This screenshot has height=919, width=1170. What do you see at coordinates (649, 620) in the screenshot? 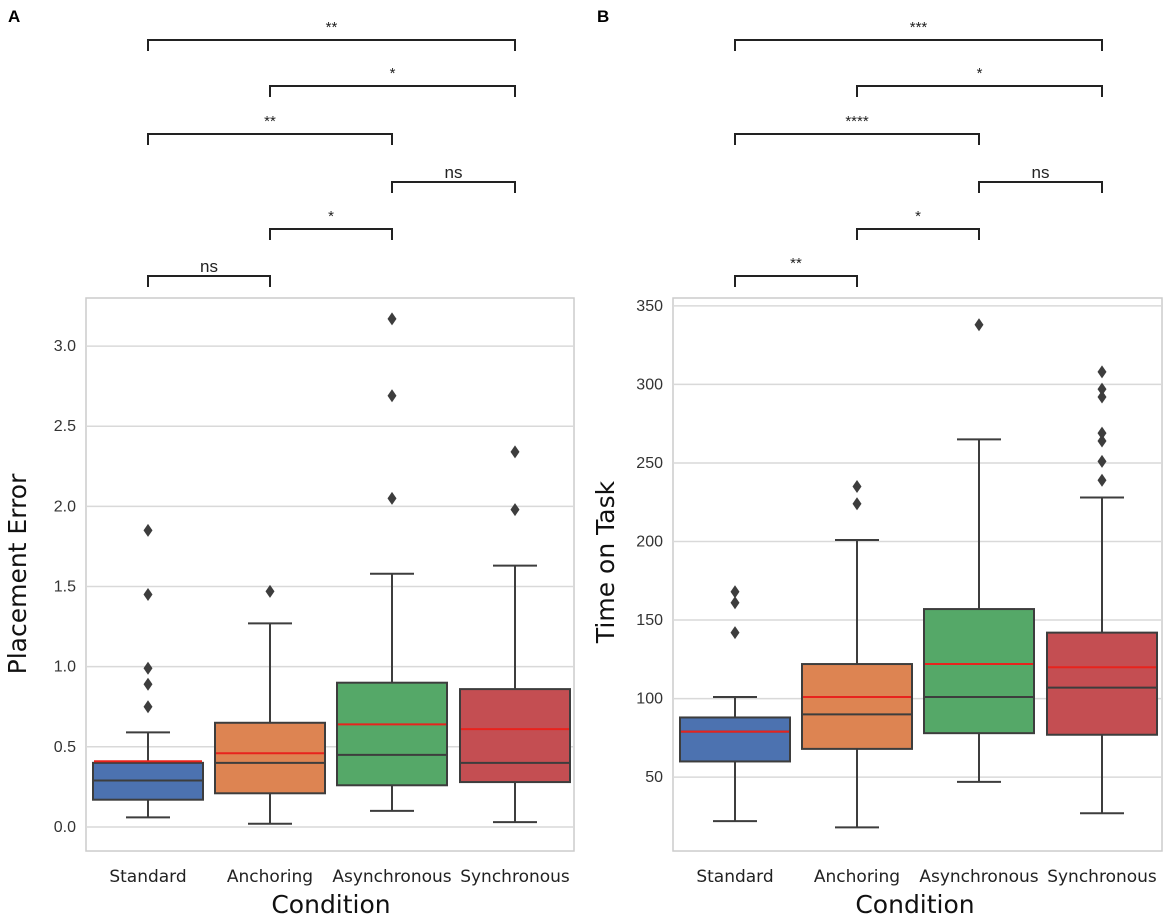
I see `y-tick-label: 150` at bounding box center [649, 620].